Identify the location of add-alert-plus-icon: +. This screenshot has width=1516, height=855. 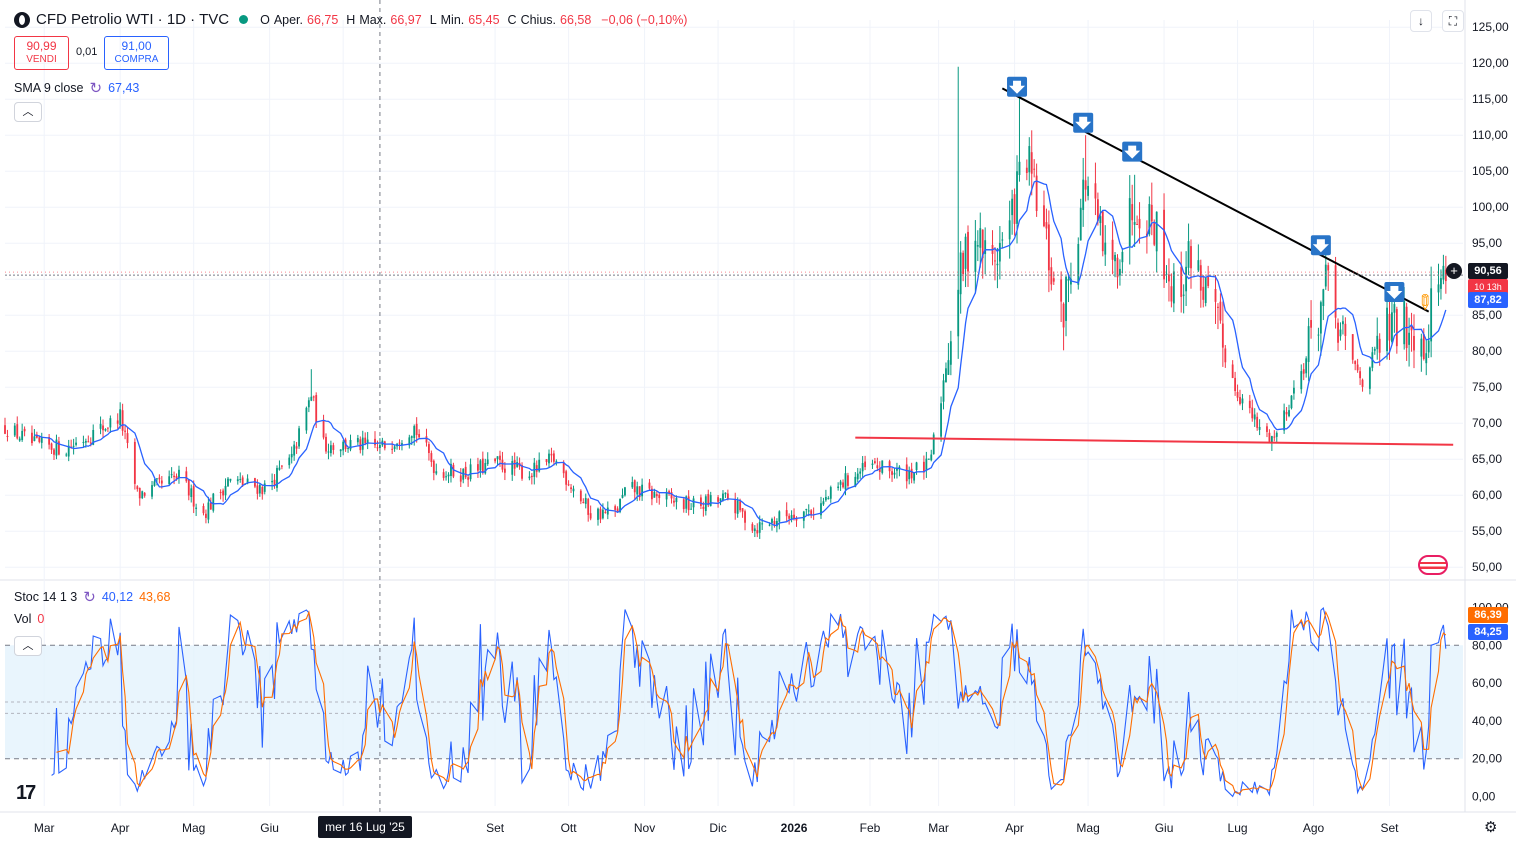
(1454, 271).